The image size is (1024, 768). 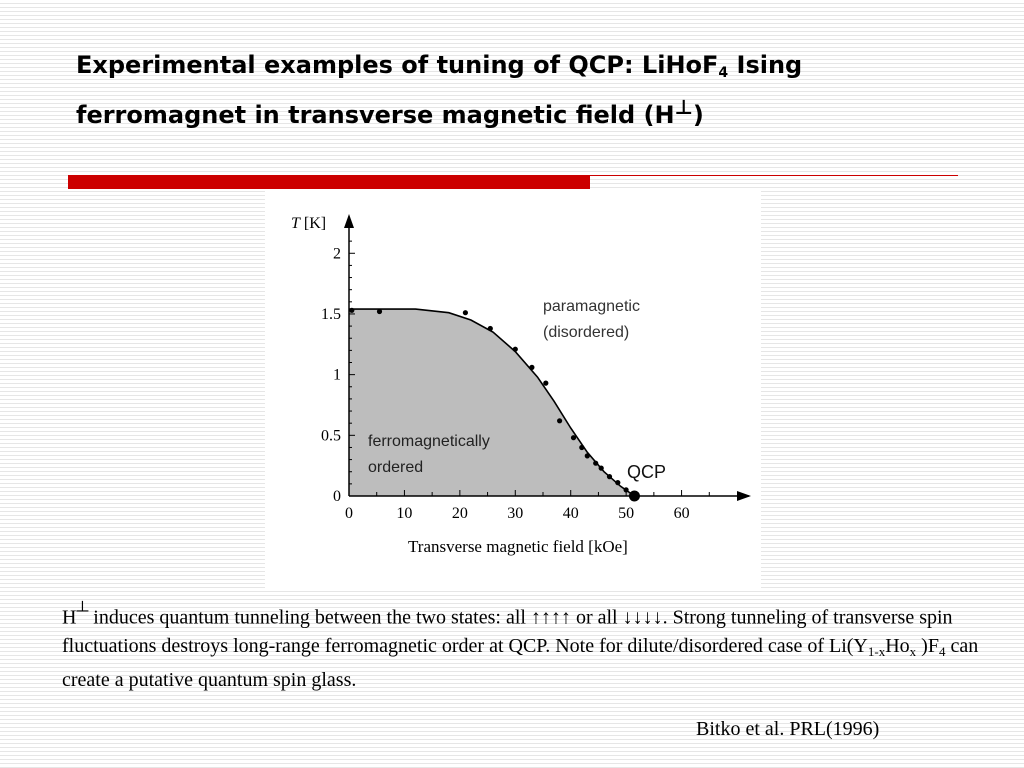 I want to click on y-axis-arrow, so click(x=349, y=221).